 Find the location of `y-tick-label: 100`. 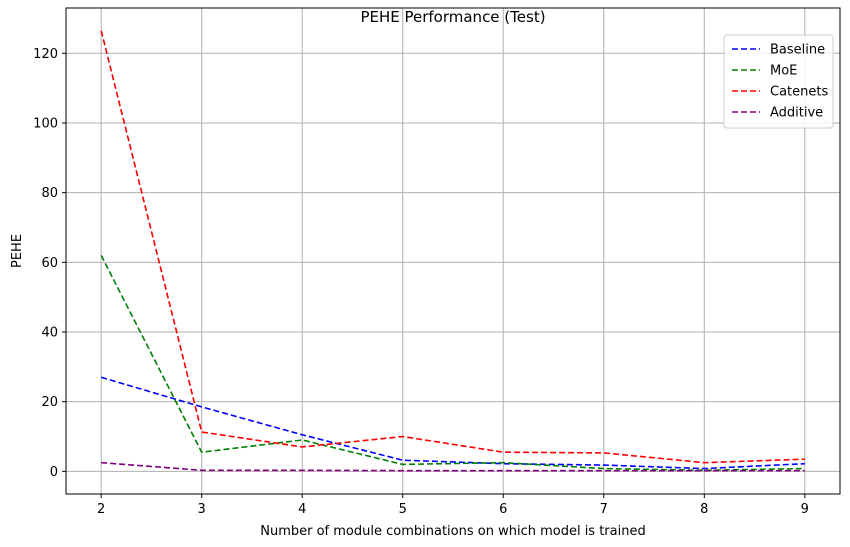

y-tick-label: 100 is located at coordinates (45, 123).